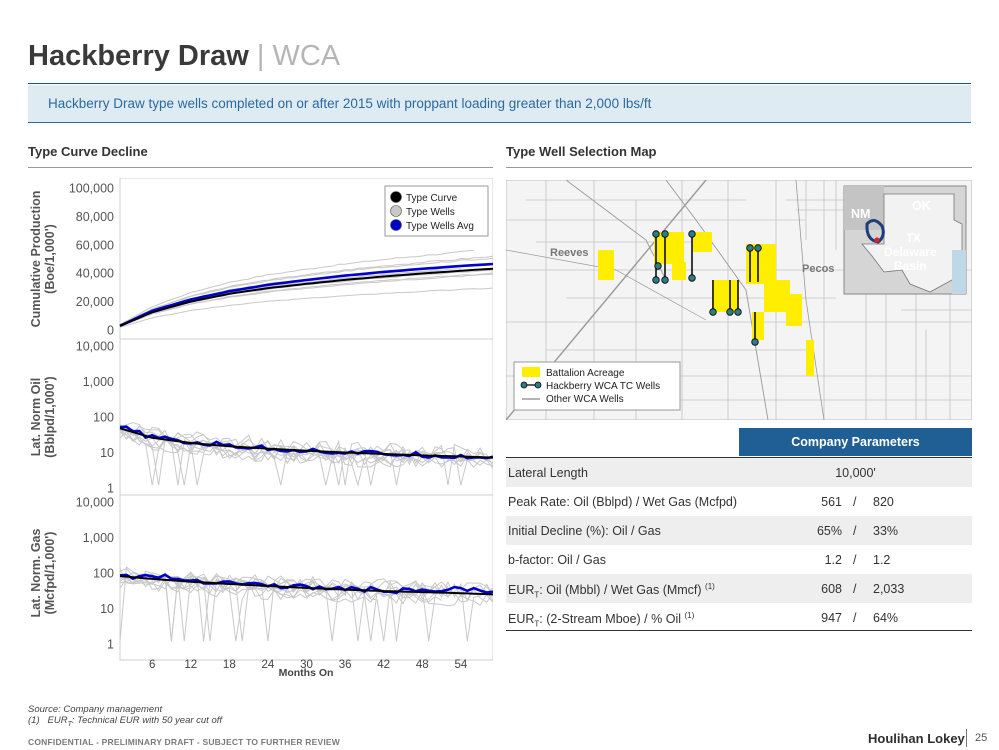 The image size is (999, 750). What do you see at coordinates (916, 738) in the screenshot?
I see `brand-logo: Houlihan Lokey` at bounding box center [916, 738].